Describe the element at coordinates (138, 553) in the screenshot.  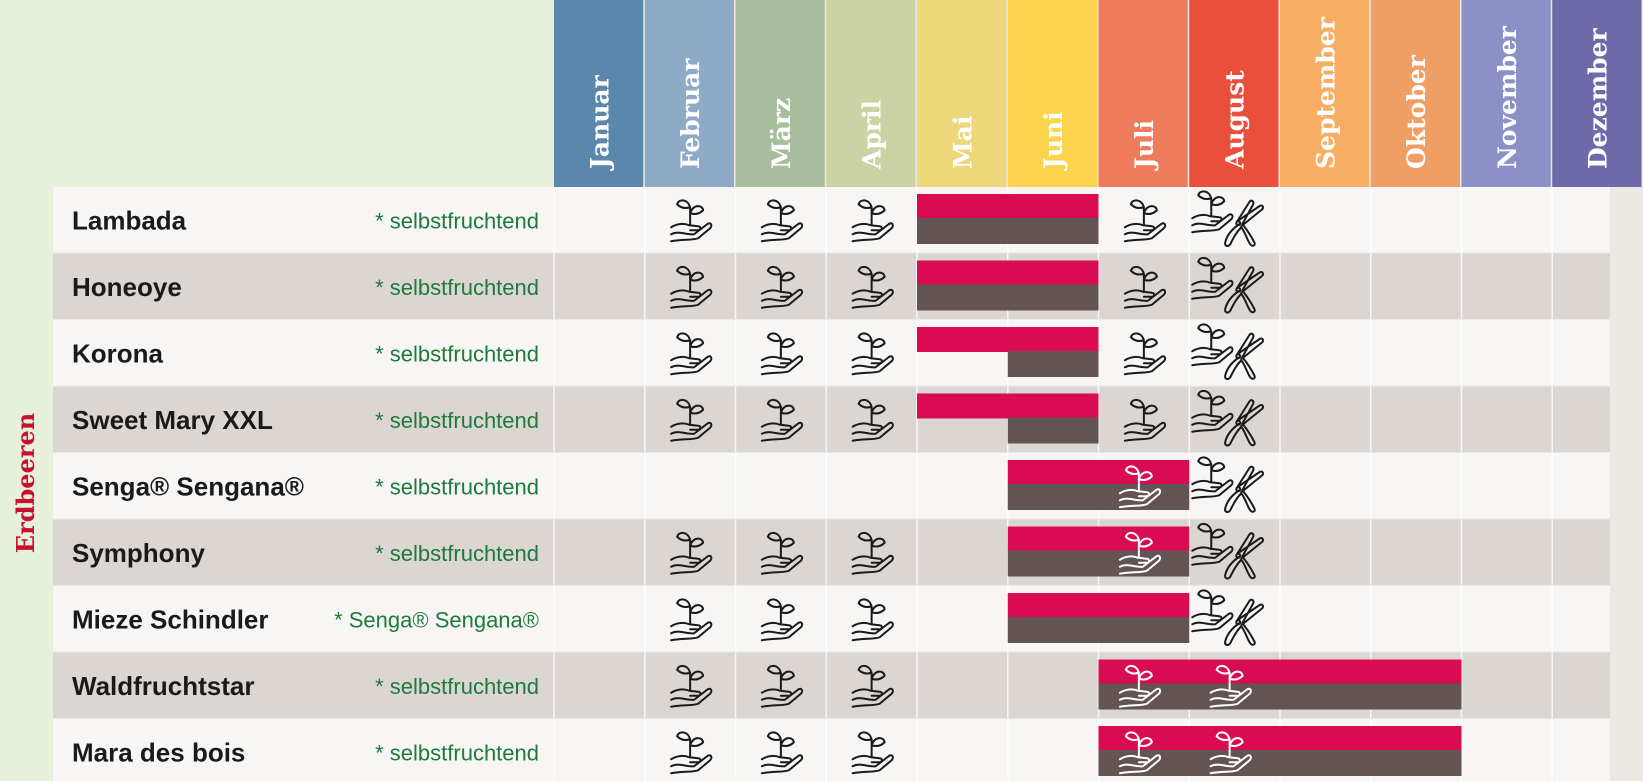
I see `variety-name: Symphony` at that location.